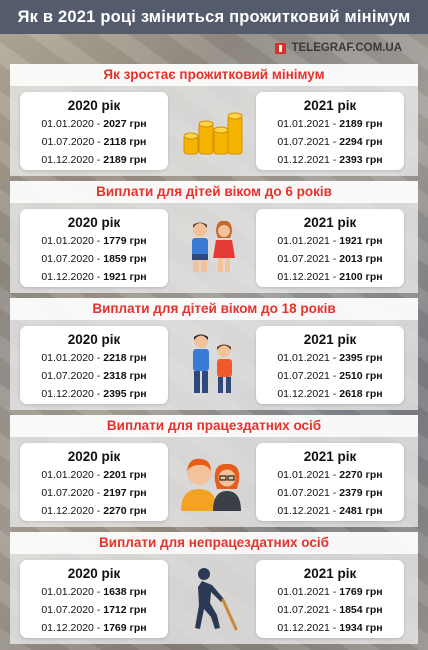 The image size is (428, 650). Describe the element at coordinates (330, 241) in the screenshot. I see `rate-row: 01.01.2021 - 1921 грн` at that location.